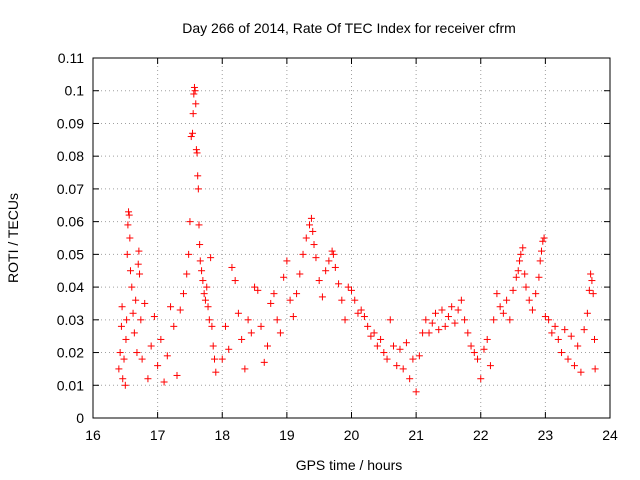 The width and height of the screenshot is (640, 480). I want to click on x-tick-label: 21, so click(416, 435).